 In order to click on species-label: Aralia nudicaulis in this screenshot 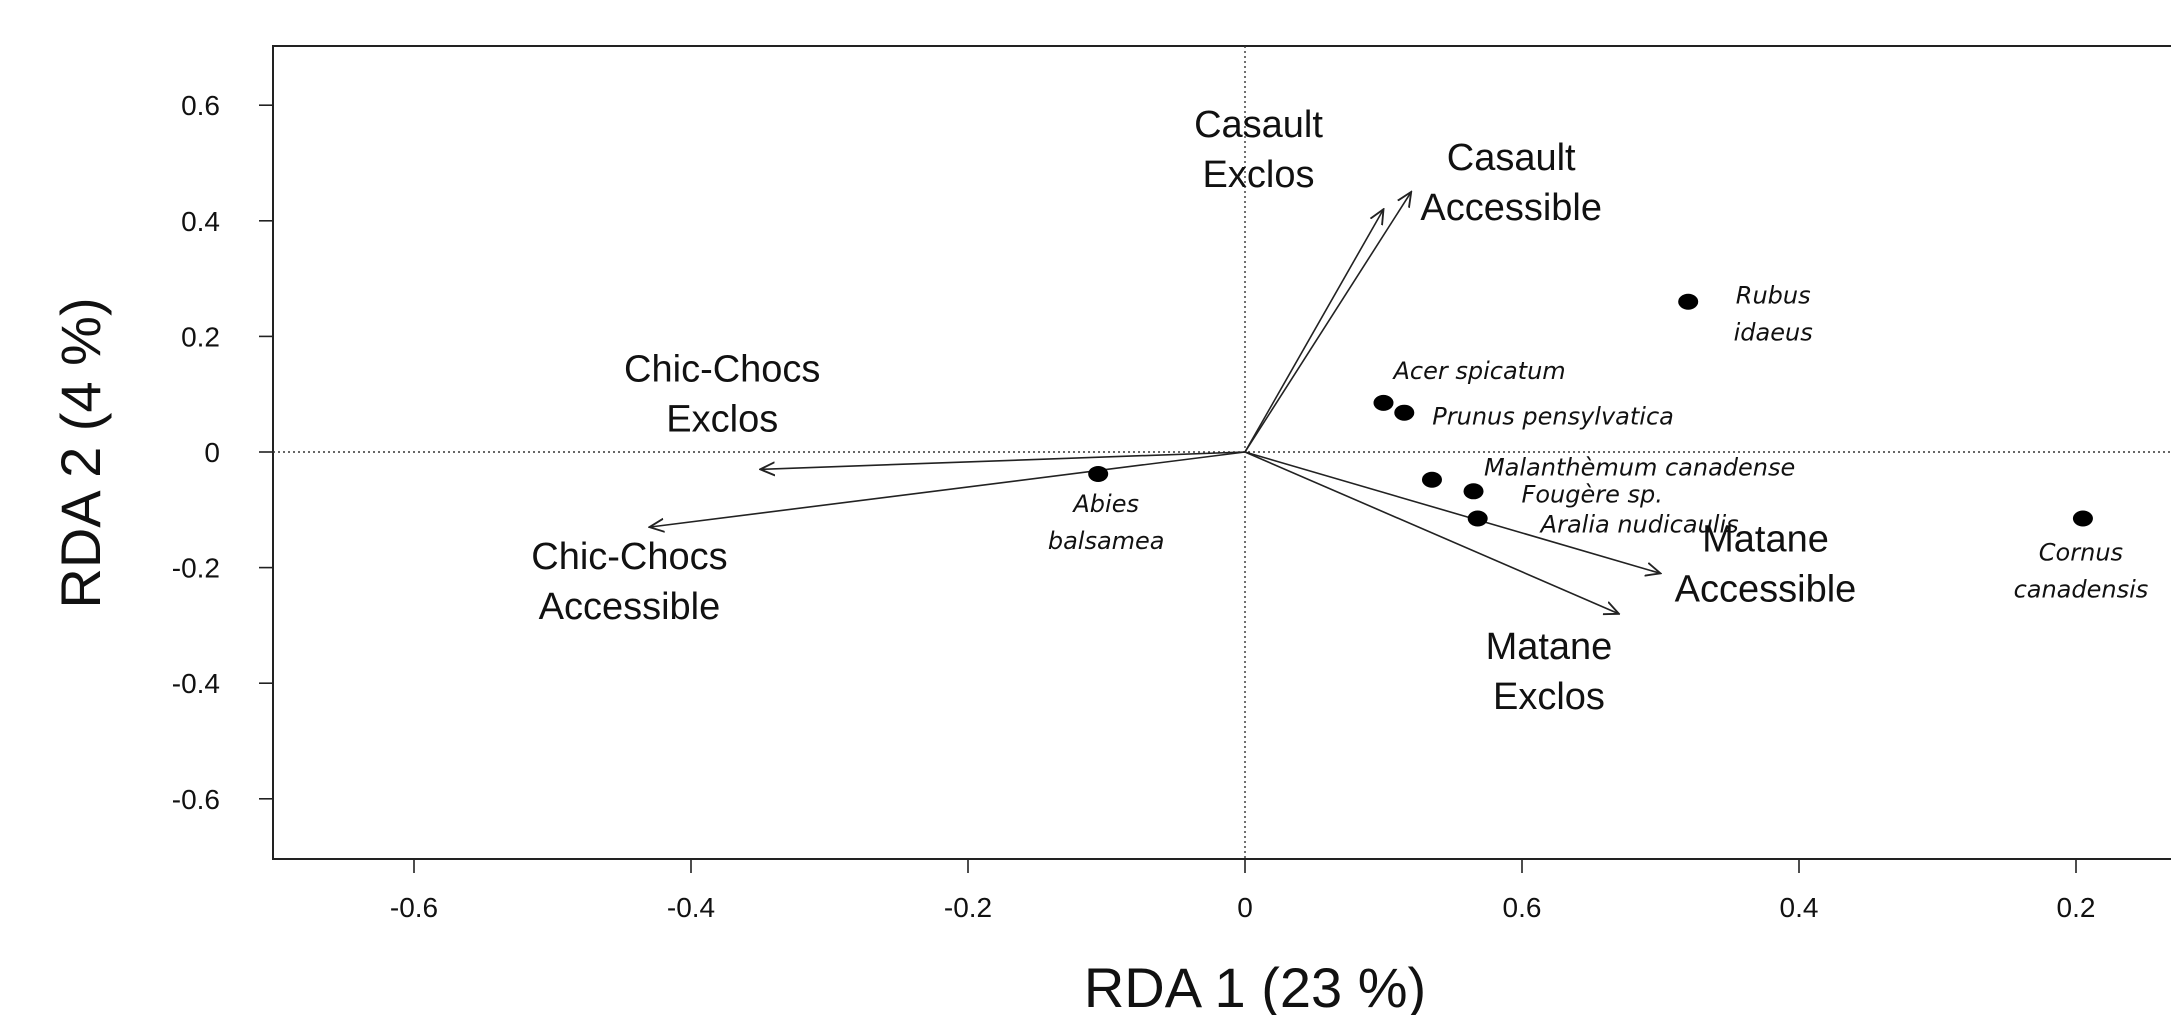, I will do `click(1639, 524)`.